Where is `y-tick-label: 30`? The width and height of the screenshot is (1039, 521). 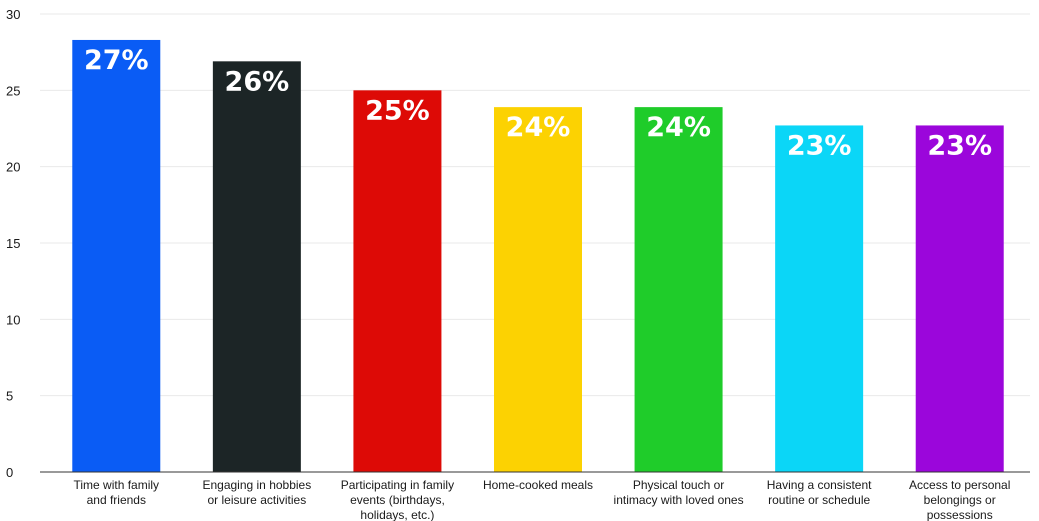 y-tick-label: 30 is located at coordinates (13, 14).